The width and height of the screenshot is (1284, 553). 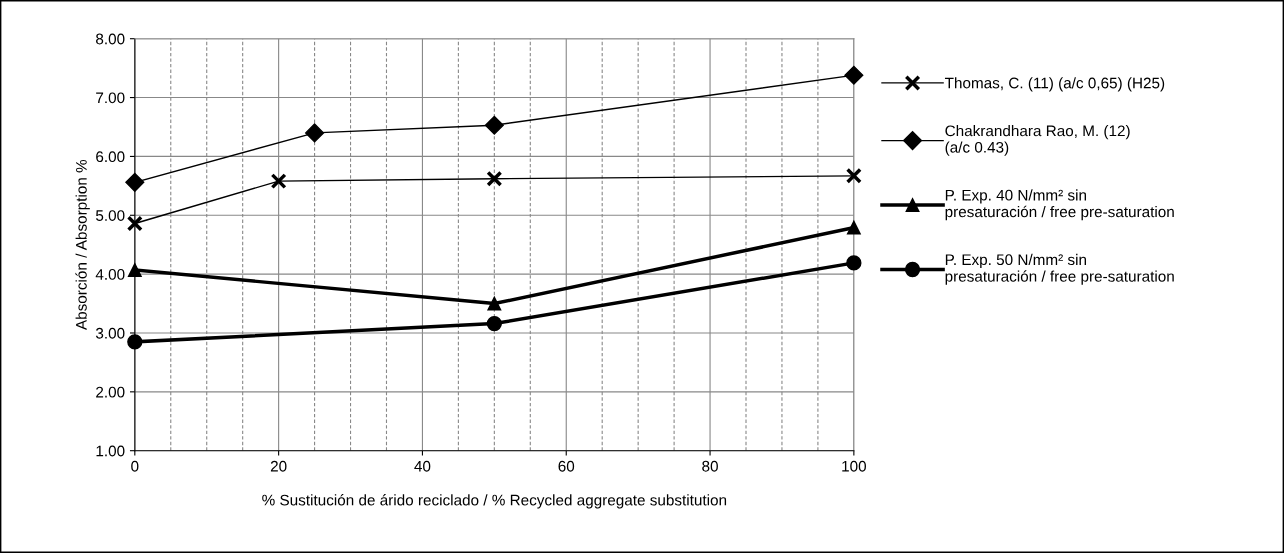 I want to click on y-tick-label: 2.00, so click(x=110, y=392).